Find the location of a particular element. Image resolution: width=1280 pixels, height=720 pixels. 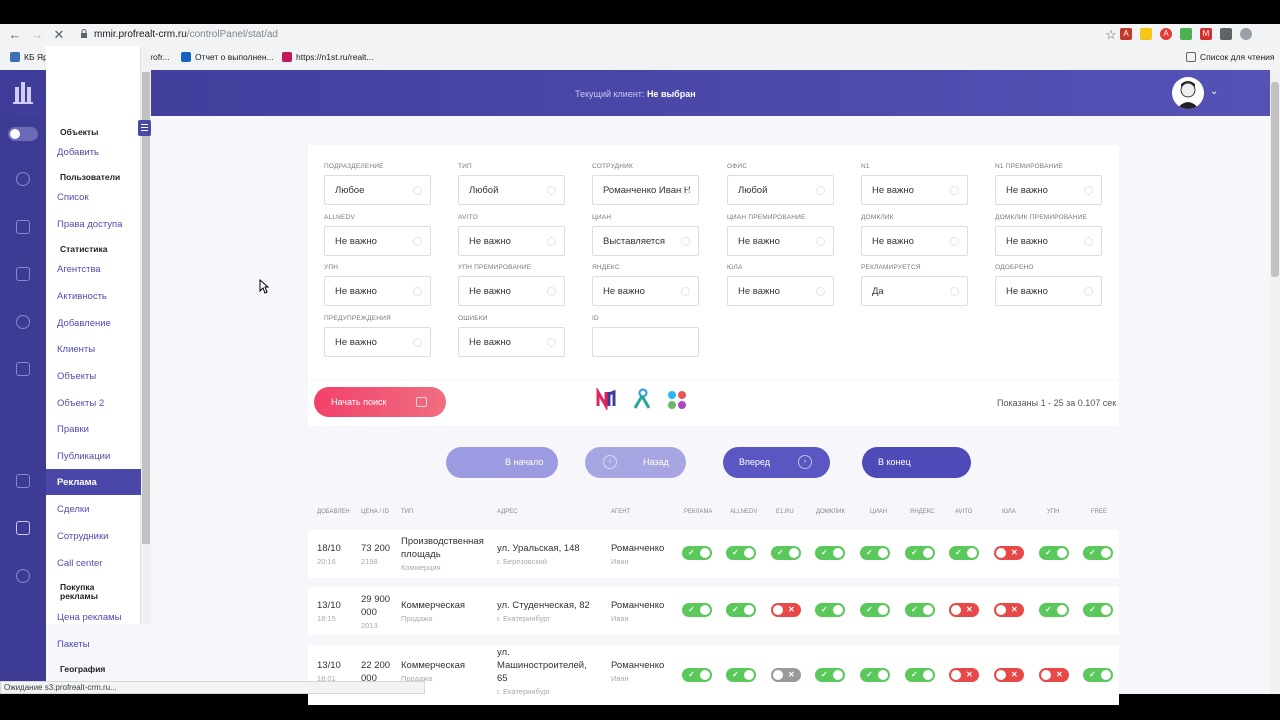

stop-icon: ✕ is located at coordinates (59, 34).